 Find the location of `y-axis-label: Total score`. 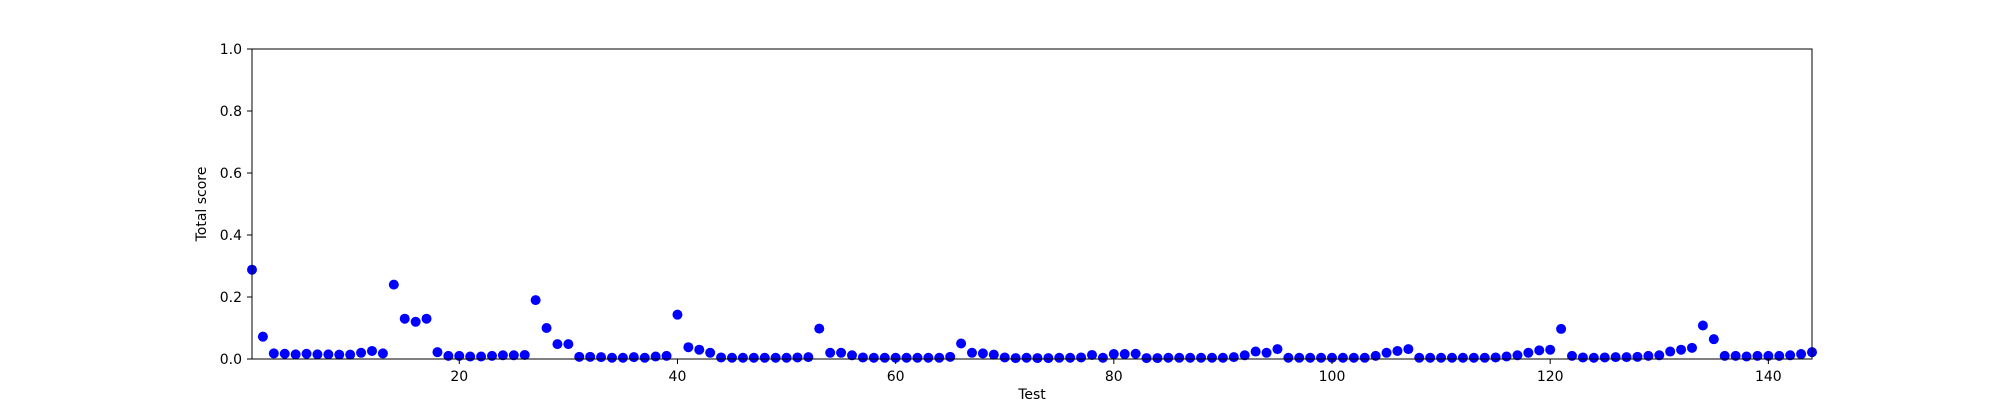

y-axis-label: Total score is located at coordinates (202, 205).